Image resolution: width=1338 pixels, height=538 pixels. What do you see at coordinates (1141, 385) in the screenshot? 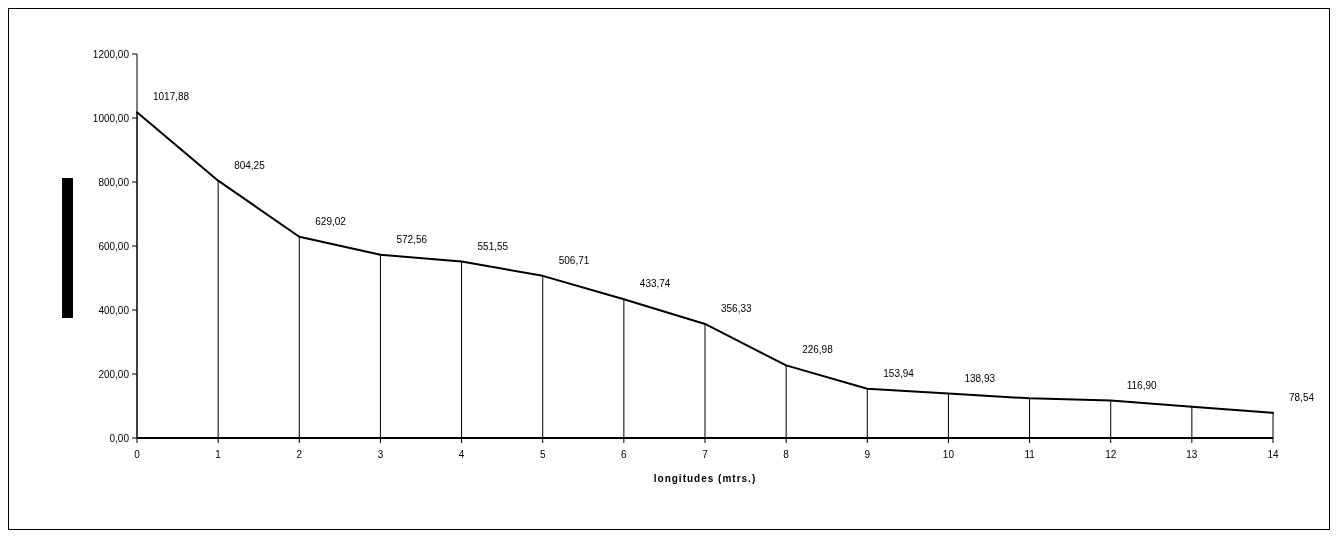
I see `data-label: 116,90` at bounding box center [1141, 385].